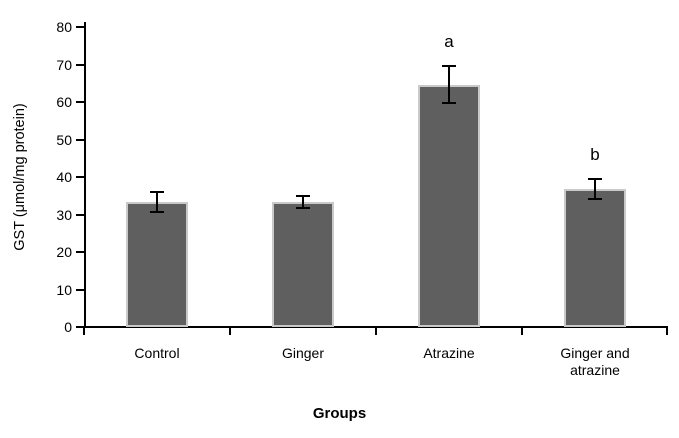 This screenshot has height=438, width=679. I want to click on bar-annotation: a, so click(449, 42).